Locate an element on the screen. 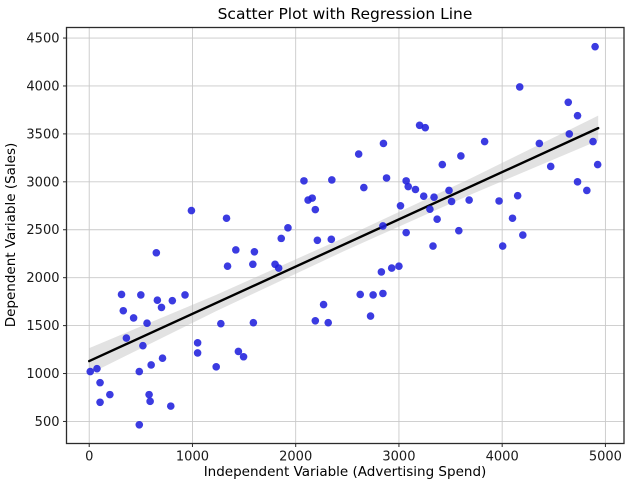 The height and width of the screenshot is (487, 631). x-tick-label: 4000 is located at coordinates (502, 457).